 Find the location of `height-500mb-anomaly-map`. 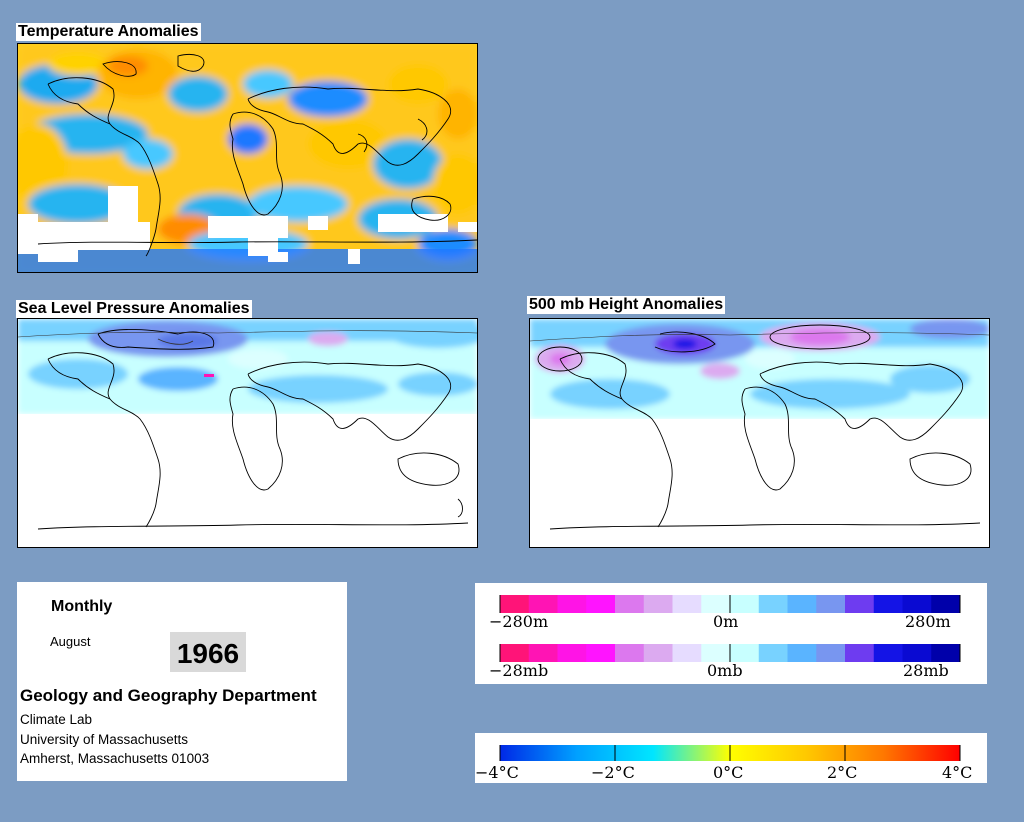

height-500mb-anomaly-map is located at coordinates (759, 433).